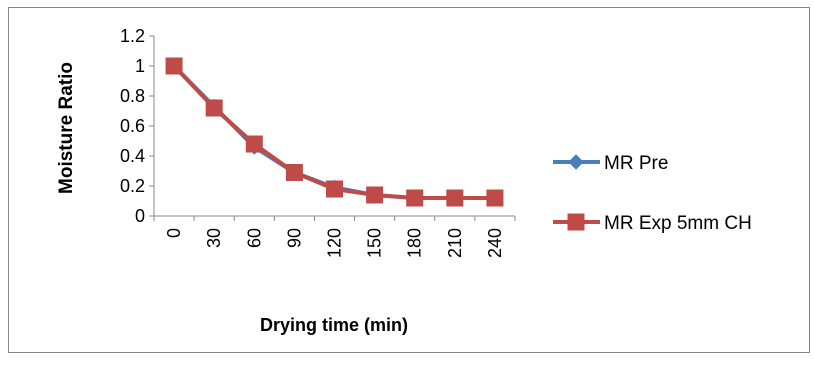 This screenshot has width=814, height=370. Describe the element at coordinates (254, 238) in the screenshot. I see `x-tick-label: 60` at that location.